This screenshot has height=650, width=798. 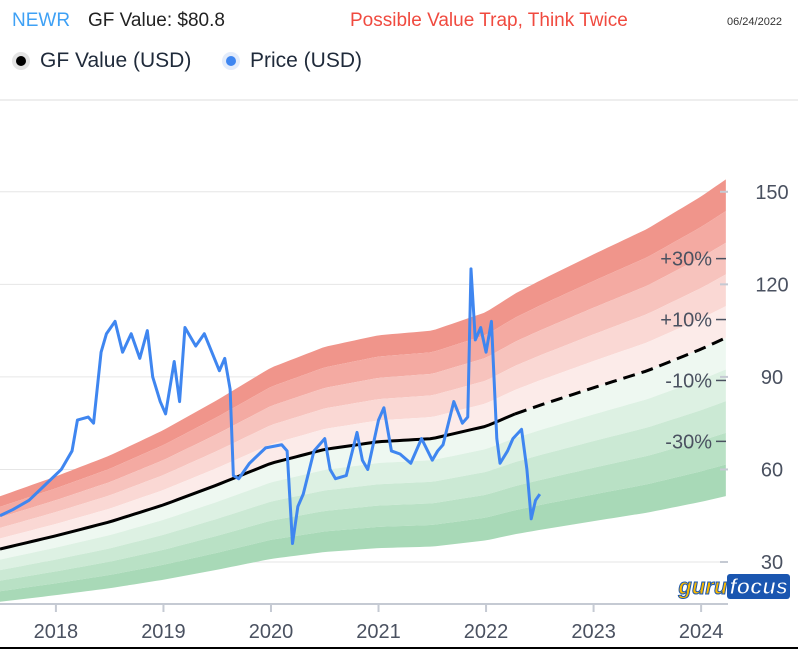 I want to click on x-tick-label: 2020, so click(x=271, y=632).